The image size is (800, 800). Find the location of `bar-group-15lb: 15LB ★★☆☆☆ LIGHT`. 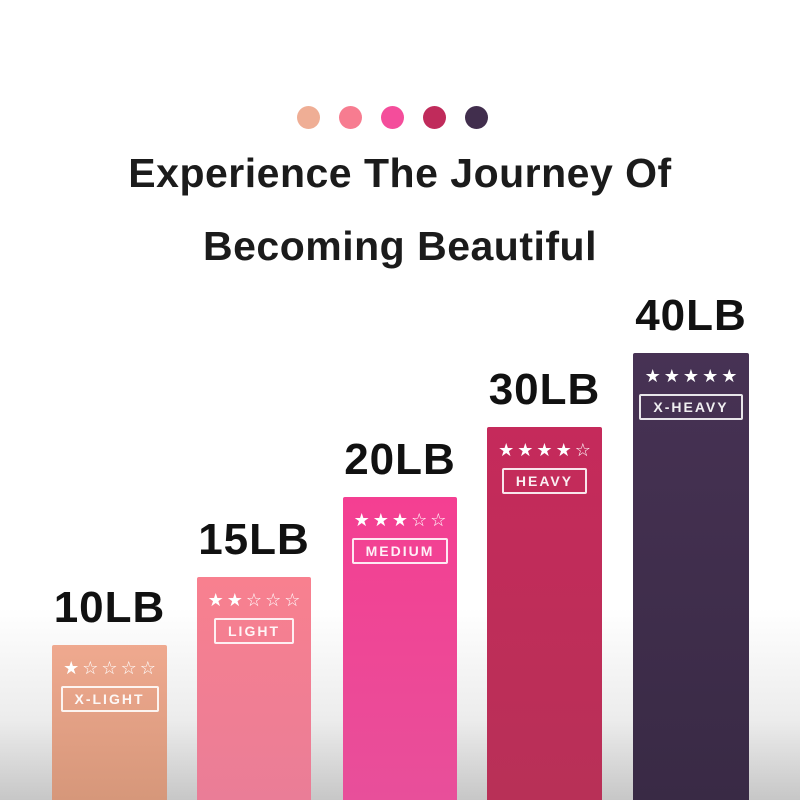

bar-group-15lb: 15LB ★★☆☆☆ LIGHT is located at coordinates (254, 657).